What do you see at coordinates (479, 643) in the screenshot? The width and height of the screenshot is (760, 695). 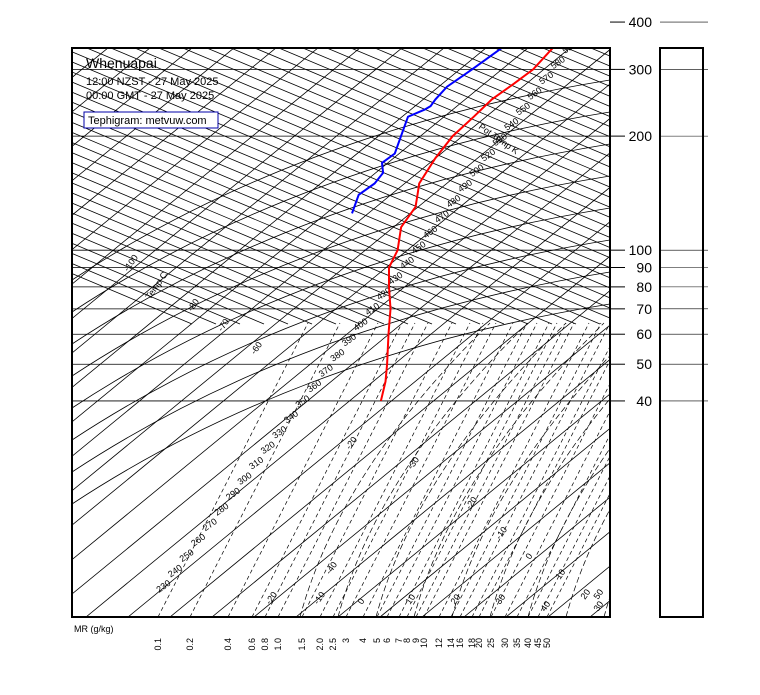 I see `mr-tick-label: 20` at bounding box center [479, 643].